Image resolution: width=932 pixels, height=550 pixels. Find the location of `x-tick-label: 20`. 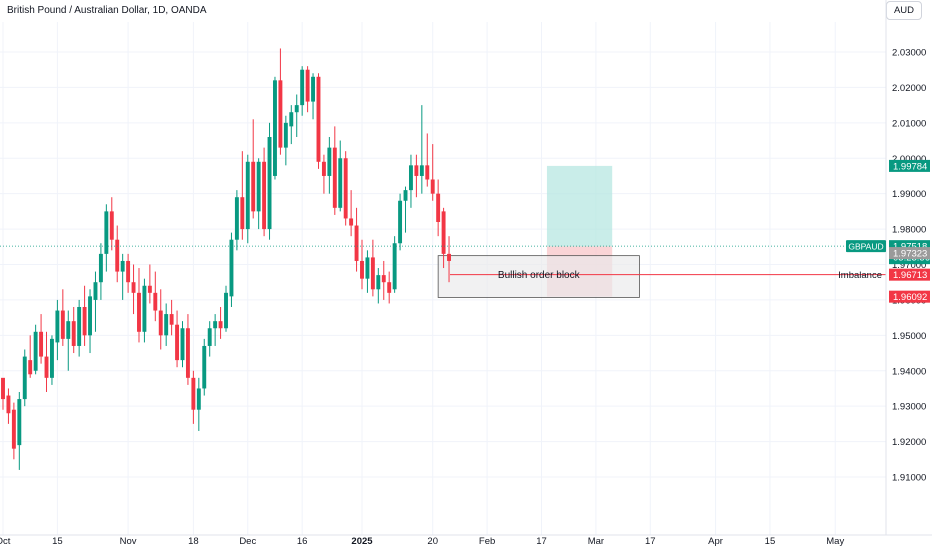

x-tick-label: 20 is located at coordinates (432, 541).